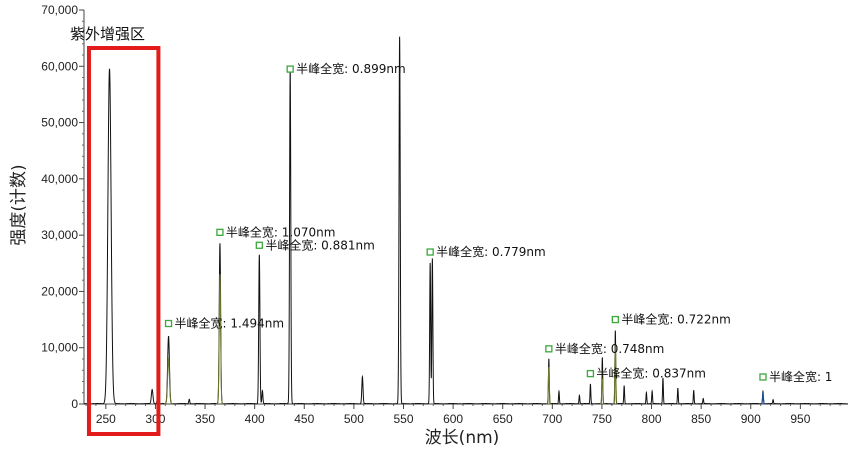 The width and height of the screenshot is (852, 452). Describe the element at coordinates (354, 419) in the screenshot. I see `x-tick-label: 500` at that location.